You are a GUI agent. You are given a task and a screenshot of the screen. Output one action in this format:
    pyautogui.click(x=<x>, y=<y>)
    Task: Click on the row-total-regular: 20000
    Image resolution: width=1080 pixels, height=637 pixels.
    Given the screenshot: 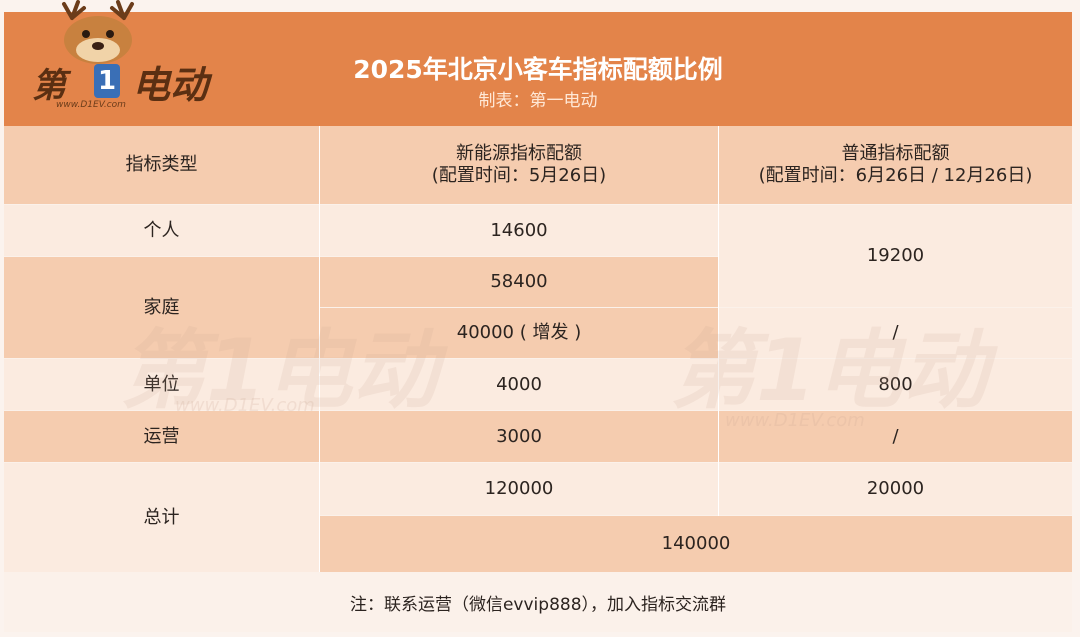 What is the action you would take?
    pyautogui.click(x=895, y=489)
    